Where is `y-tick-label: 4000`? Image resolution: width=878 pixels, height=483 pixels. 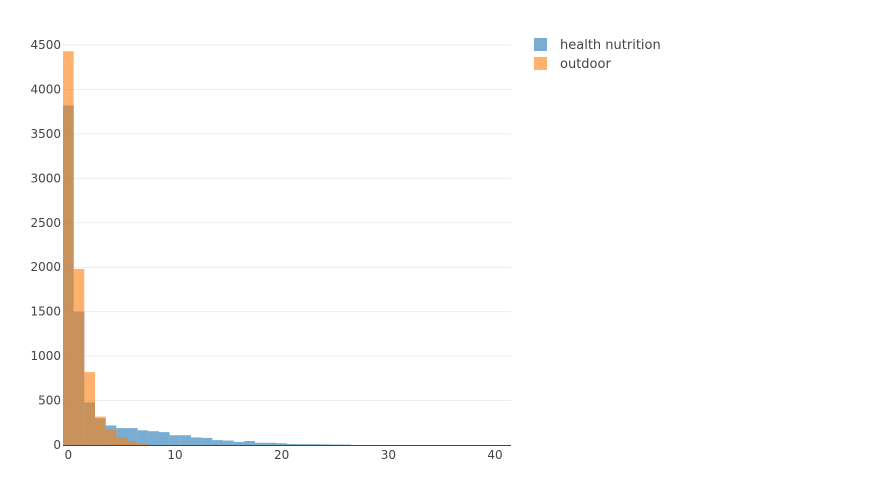
y-tick-label: 4000 is located at coordinates (45, 89).